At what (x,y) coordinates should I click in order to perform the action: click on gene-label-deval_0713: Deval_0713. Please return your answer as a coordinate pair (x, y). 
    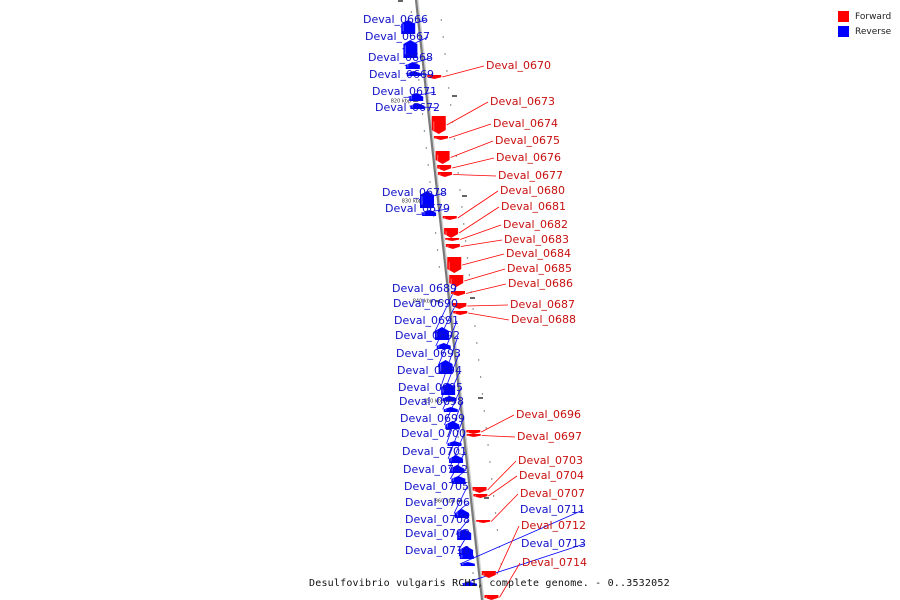
    Looking at the image, I should click on (553, 543).